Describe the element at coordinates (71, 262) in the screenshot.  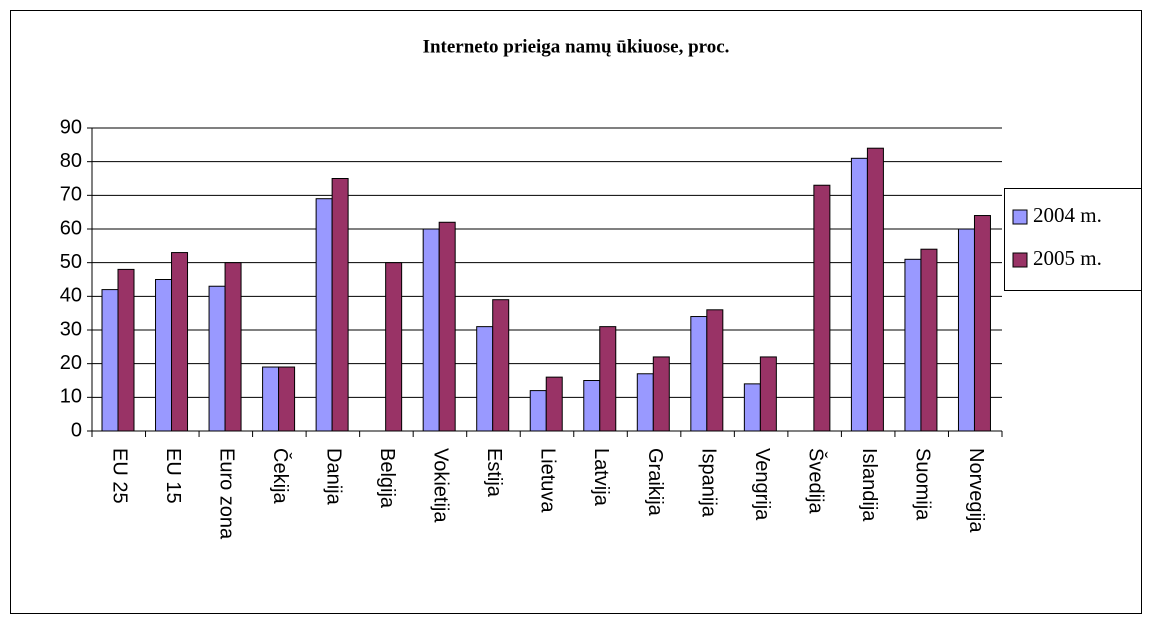
I see `y-tick-label: 50` at that location.